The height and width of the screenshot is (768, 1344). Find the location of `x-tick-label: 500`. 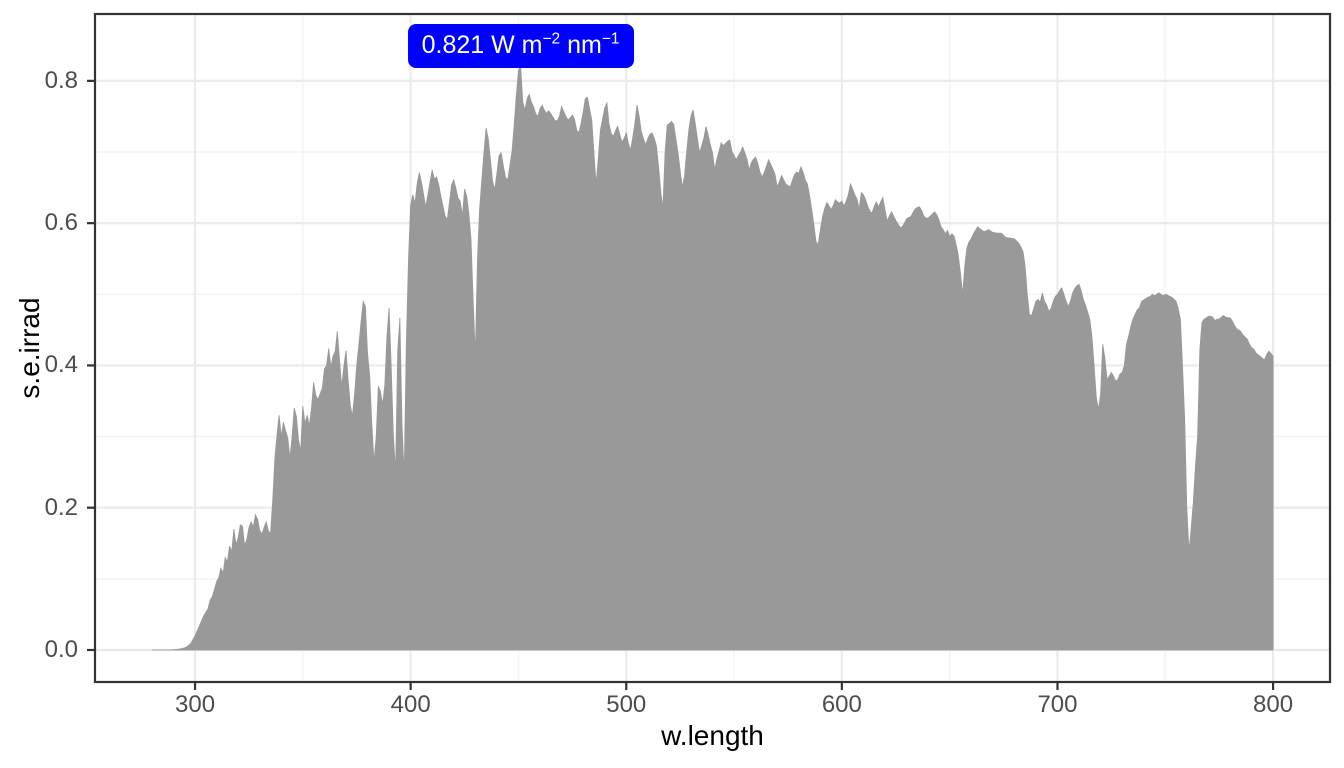

x-tick-label: 500 is located at coordinates (626, 704).